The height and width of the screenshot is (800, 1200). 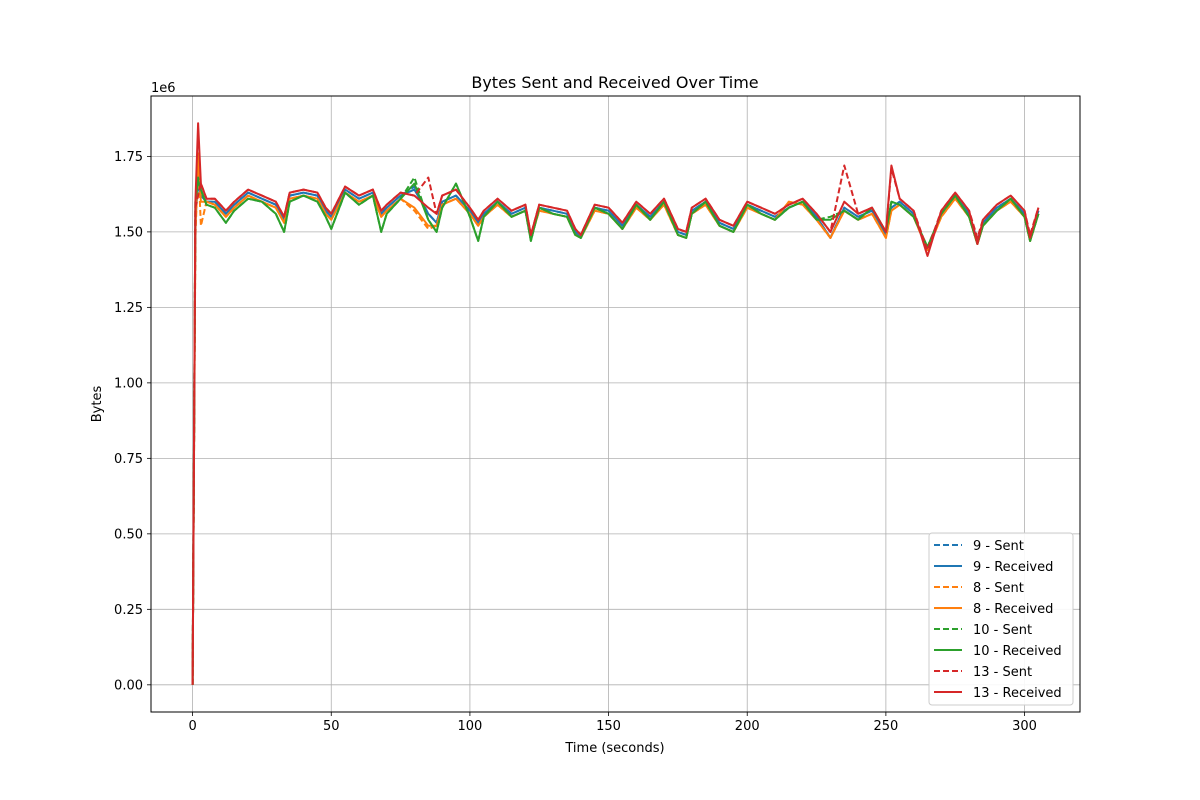 What do you see at coordinates (1013, 567) in the screenshot?
I see `legend-label-9-received: 9 - Received` at bounding box center [1013, 567].